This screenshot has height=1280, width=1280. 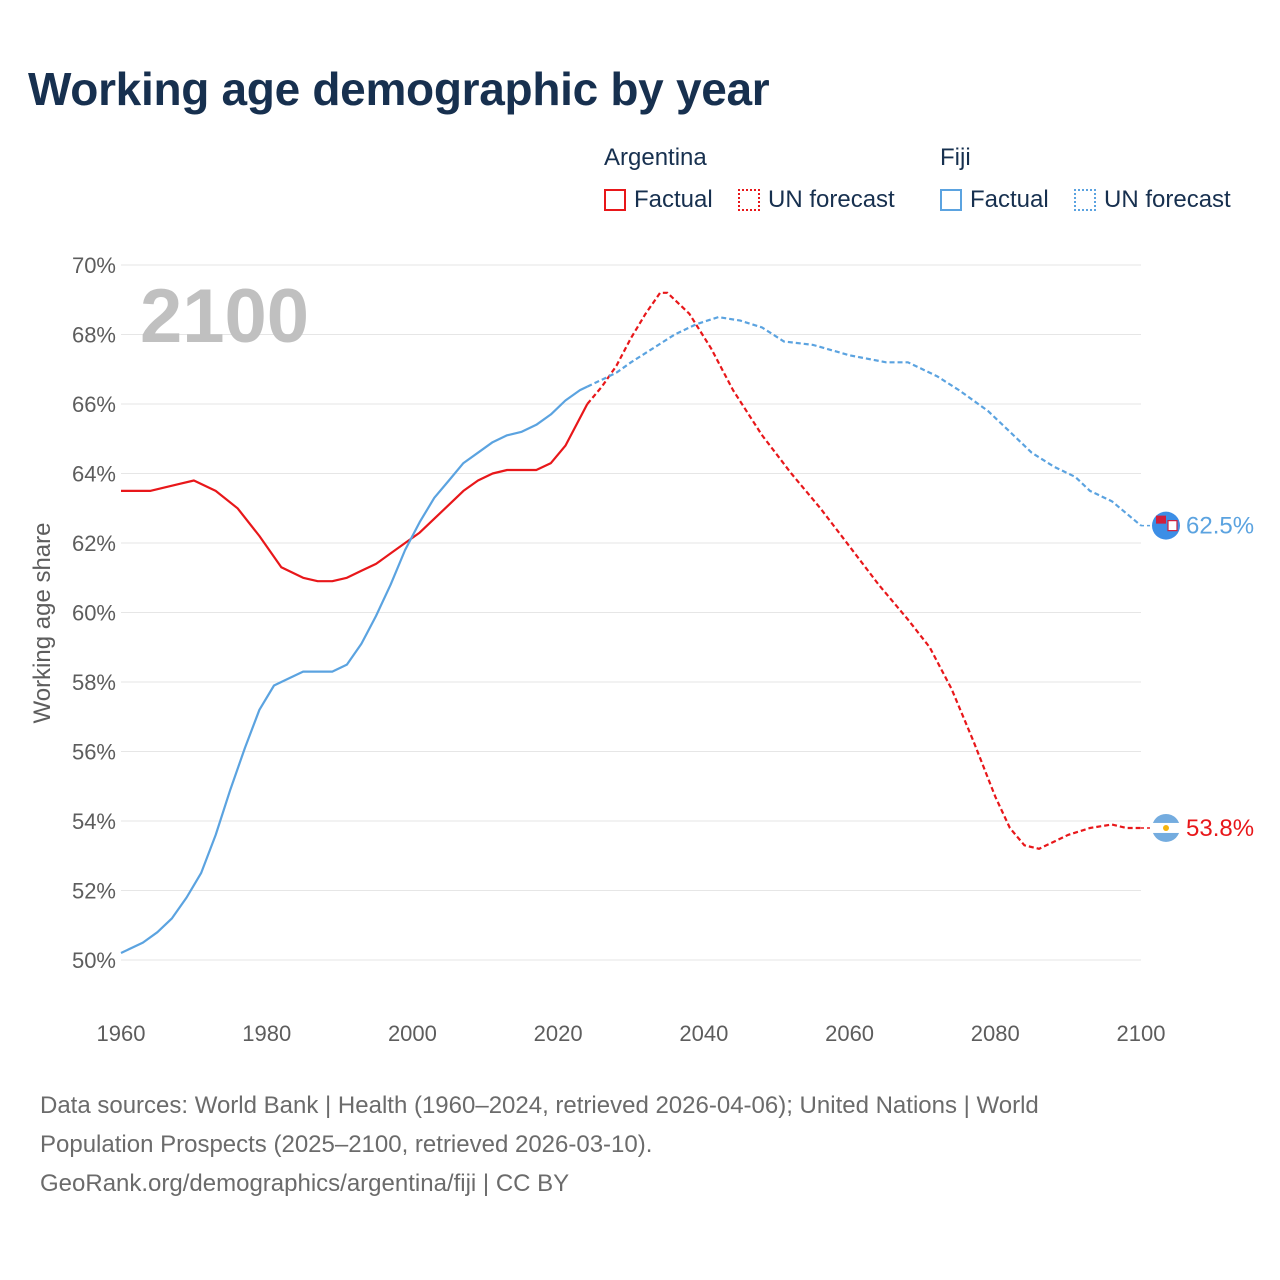 What do you see at coordinates (412, 1033) in the screenshot?
I see `x-tick-label: 2000` at bounding box center [412, 1033].